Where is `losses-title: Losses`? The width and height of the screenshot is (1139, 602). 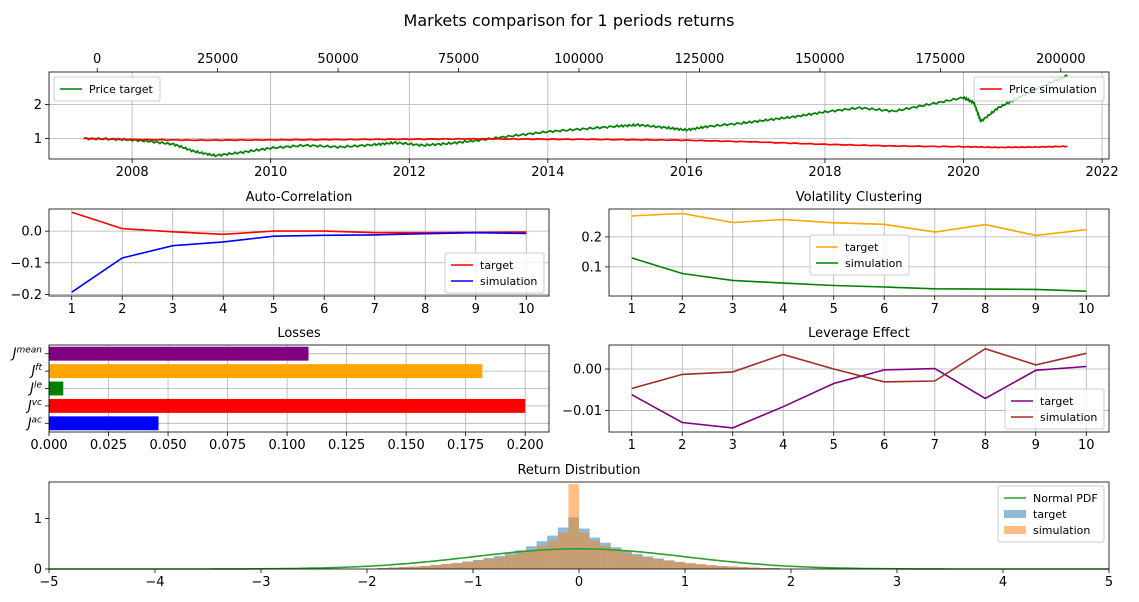 losses-title: Losses is located at coordinates (299, 333).